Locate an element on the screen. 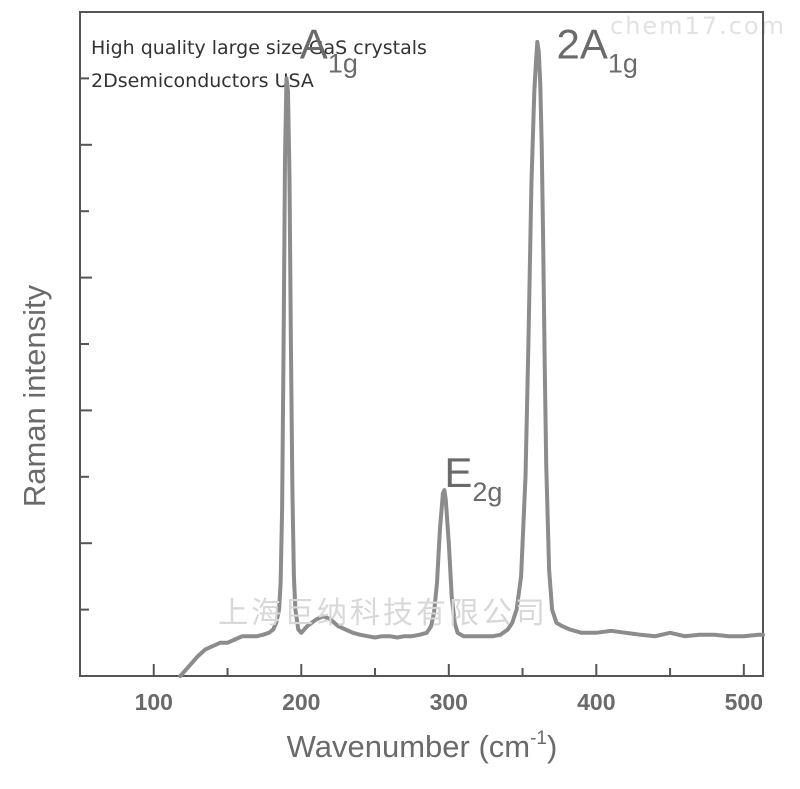 This screenshot has height=789, width=800. y-axis-label: Raman intensity is located at coordinates (34, 395).